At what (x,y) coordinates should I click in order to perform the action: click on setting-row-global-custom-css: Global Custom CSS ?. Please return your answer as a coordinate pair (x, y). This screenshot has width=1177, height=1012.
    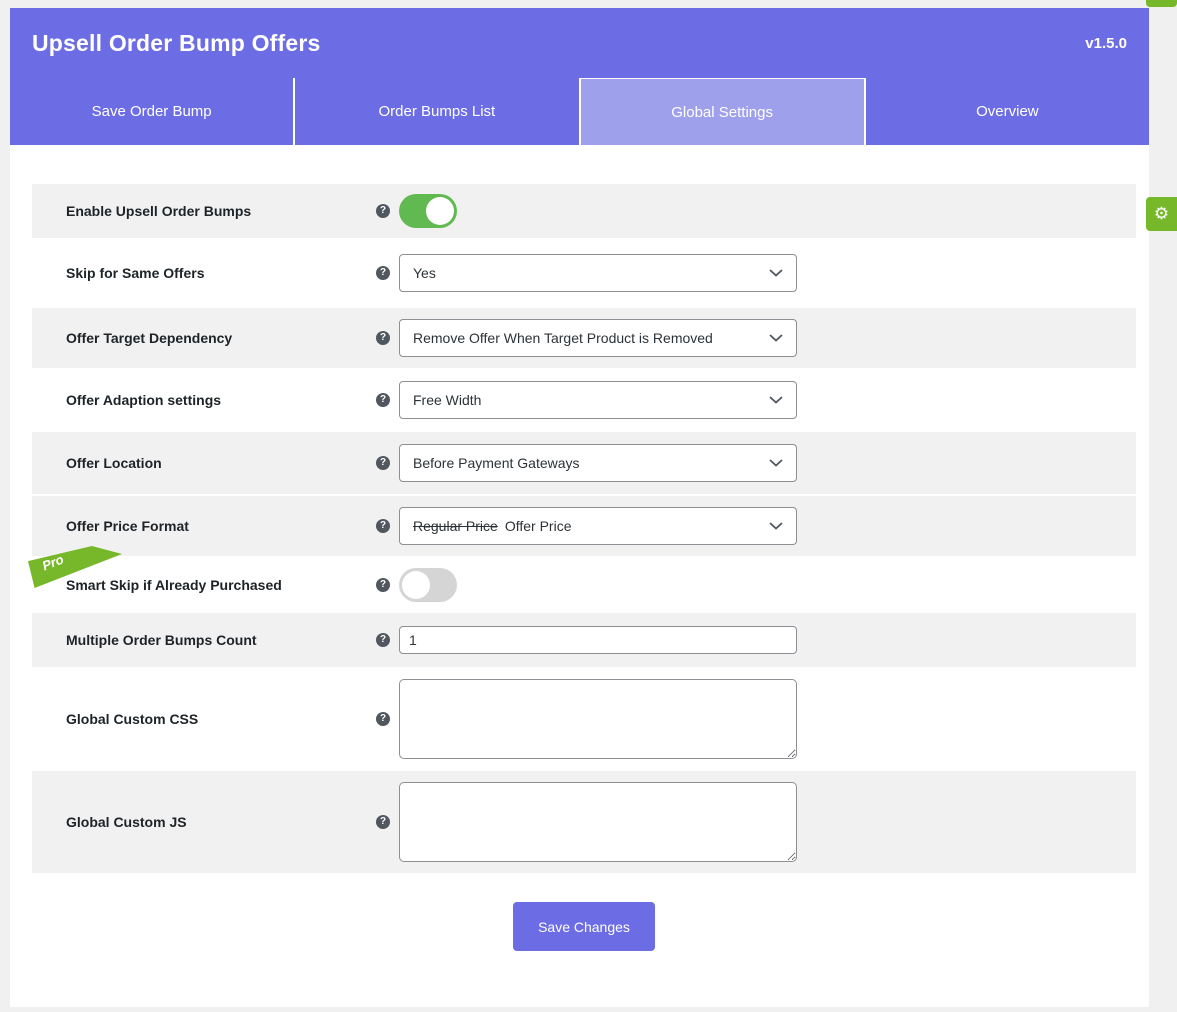
    Looking at the image, I should click on (584, 720).